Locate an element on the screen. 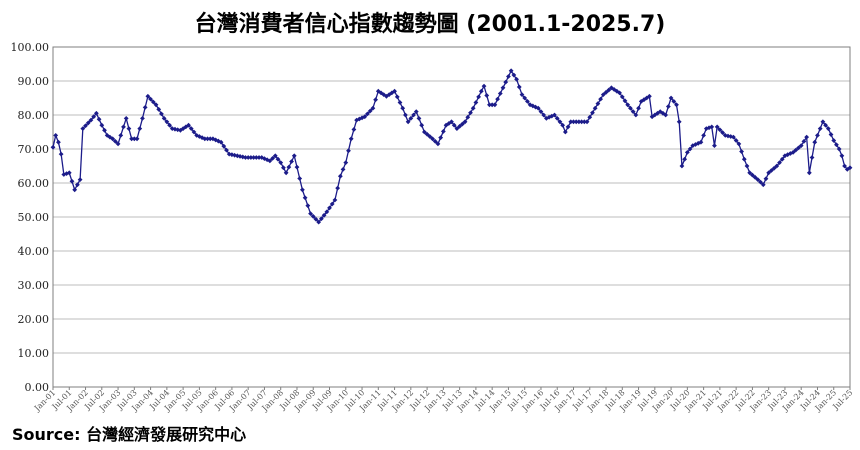 Image resolution: width=860 pixels, height=450 pixels. y-tick-label: 0.00 is located at coordinates (37, 387).